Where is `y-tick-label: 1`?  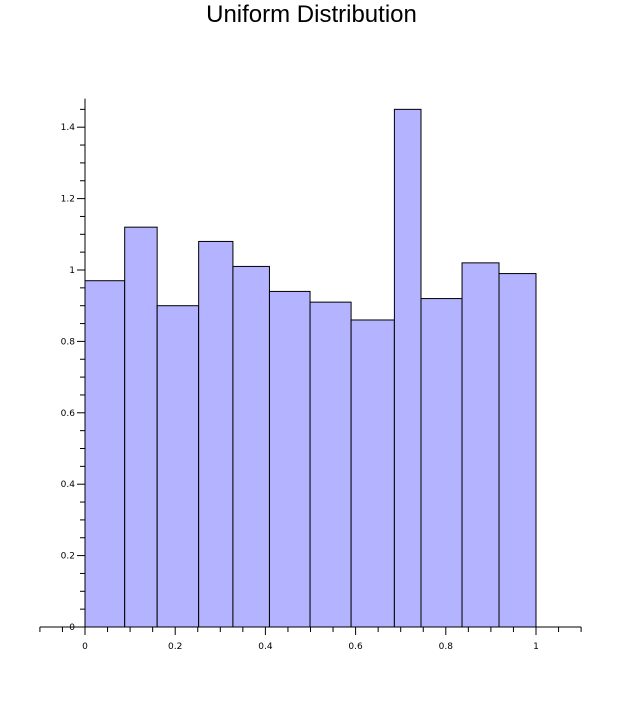
y-tick-label: 1 is located at coordinates (72, 271).